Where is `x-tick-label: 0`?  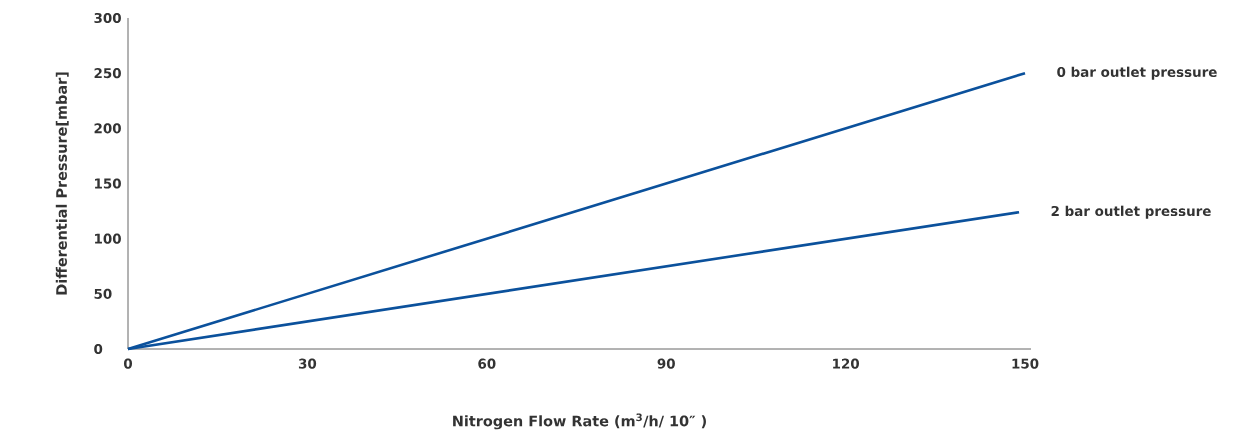 x-tick-label: 0 is located at coordinates (128, 363).